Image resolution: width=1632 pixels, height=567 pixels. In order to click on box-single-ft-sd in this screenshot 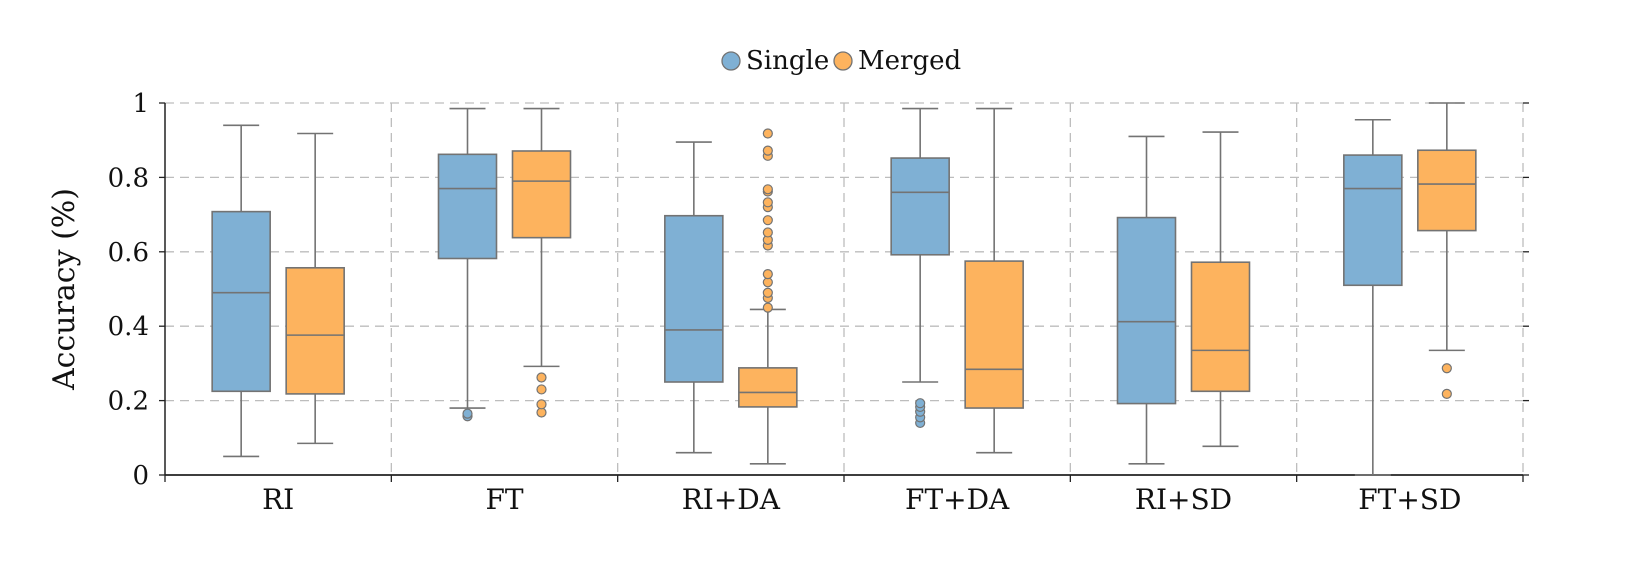, I will do `click(1373, 297)`.